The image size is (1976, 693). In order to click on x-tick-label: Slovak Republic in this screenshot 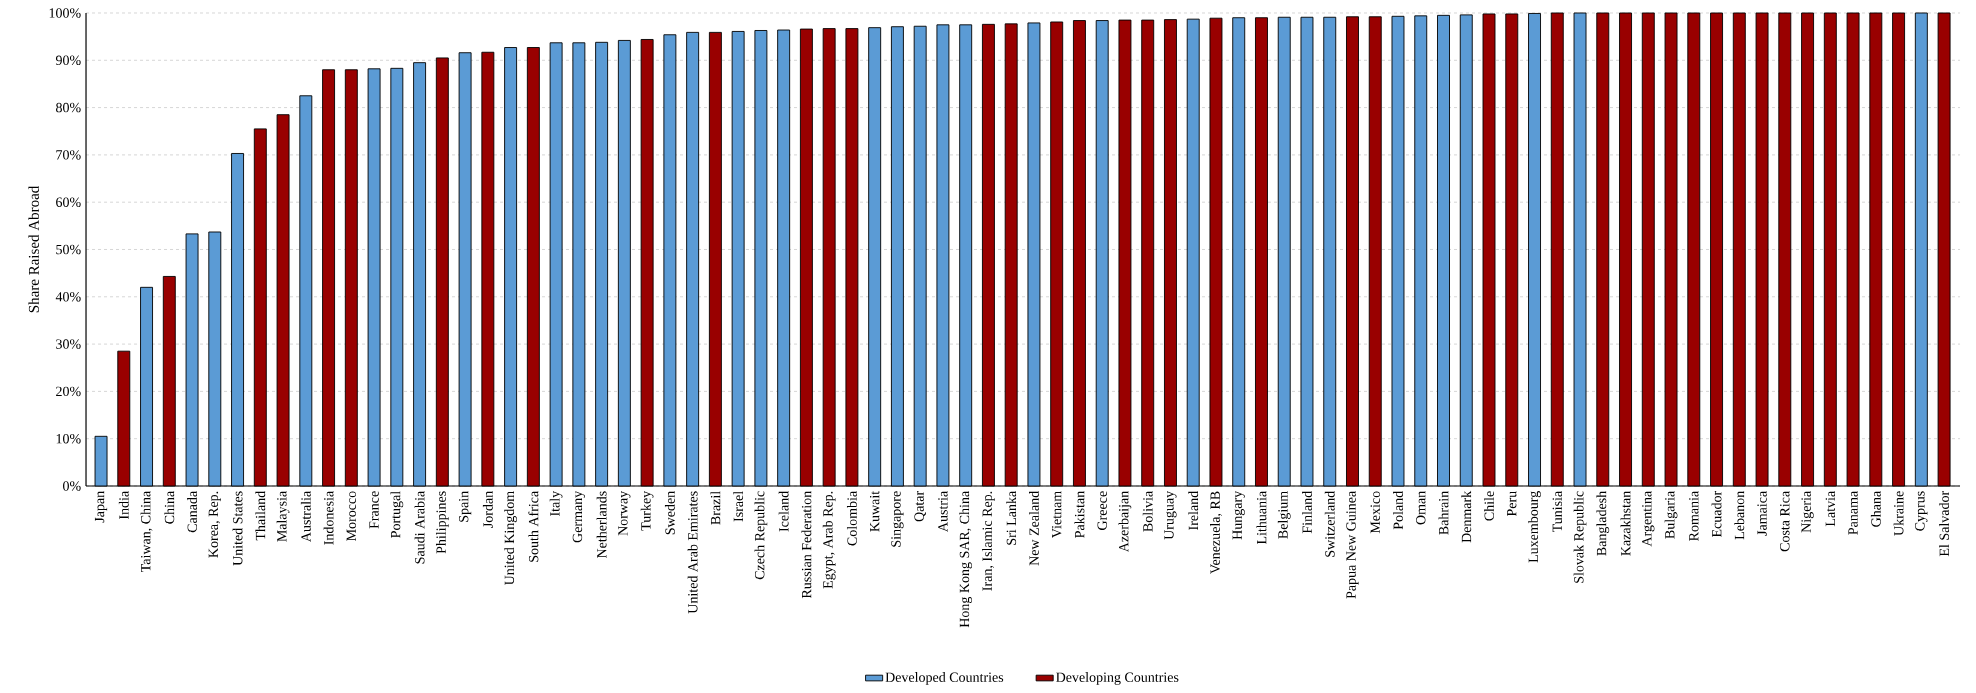, I will do `click(1580, 537)`.